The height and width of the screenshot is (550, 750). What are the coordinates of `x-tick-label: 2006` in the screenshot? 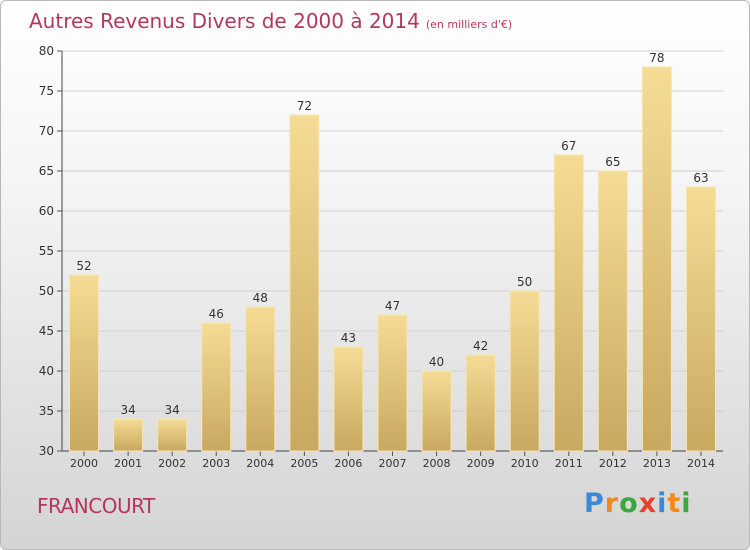 It's located at (348, 463).